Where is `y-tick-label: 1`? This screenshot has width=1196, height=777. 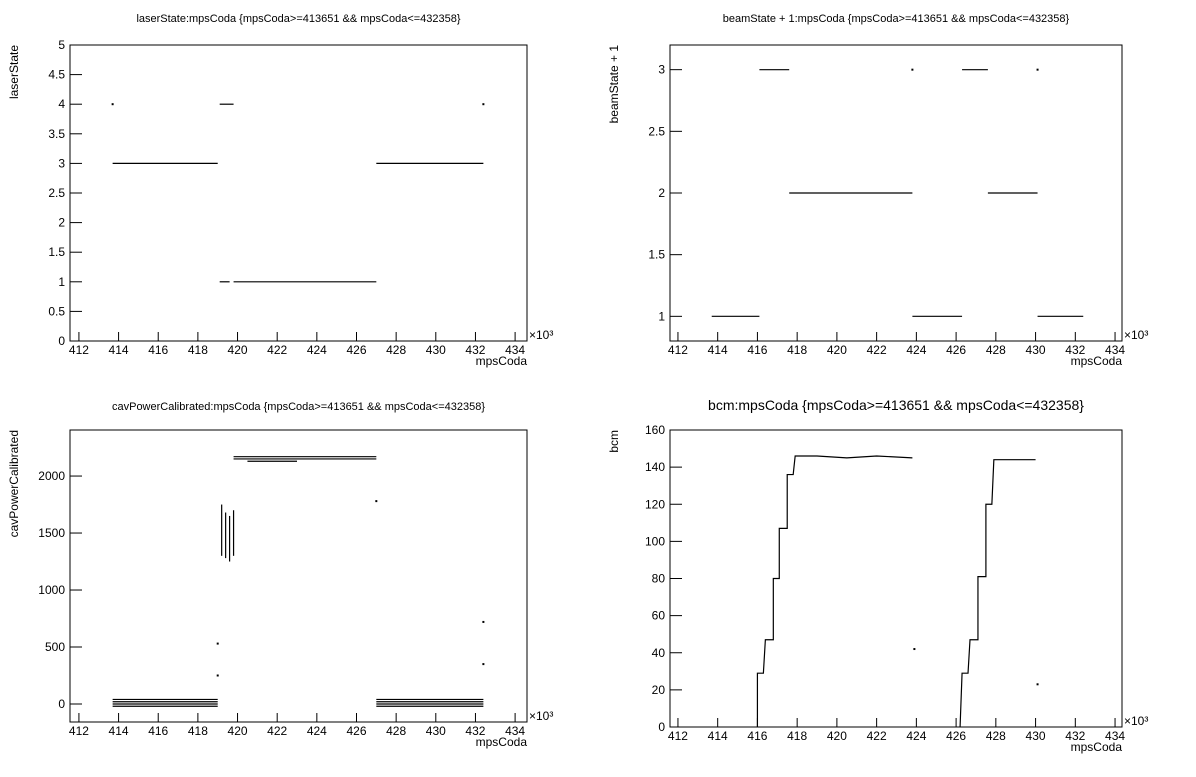 y-tick-label: 1 is located at coordinates (661, 316).